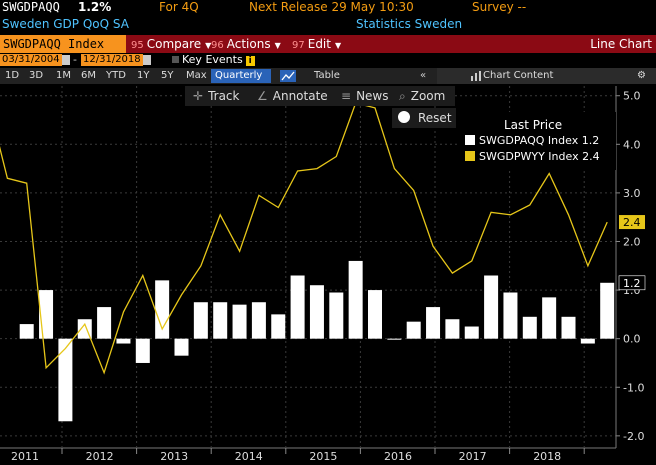  What do you see at coordinates (95, 7) in the screenshot?
I see `last-value: 1.2%` at bounding box center [95, 7].